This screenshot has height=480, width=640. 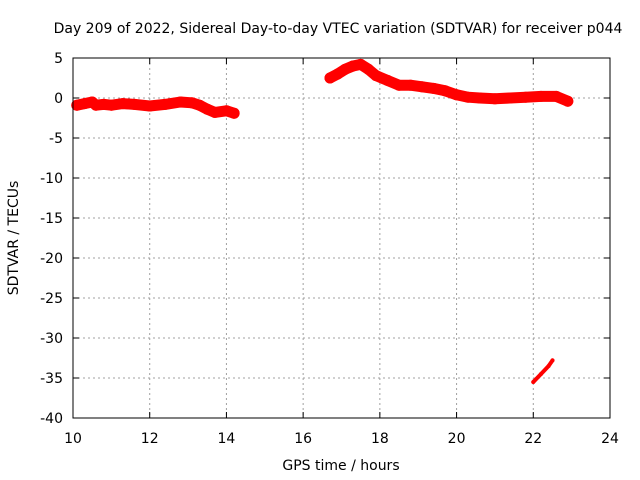 What do you see at coordinates (341, 439) in the screenshot?
I see `x-tick-labels: 10 12 14 16 18 20 22 24` at bounding box center [341, 439].